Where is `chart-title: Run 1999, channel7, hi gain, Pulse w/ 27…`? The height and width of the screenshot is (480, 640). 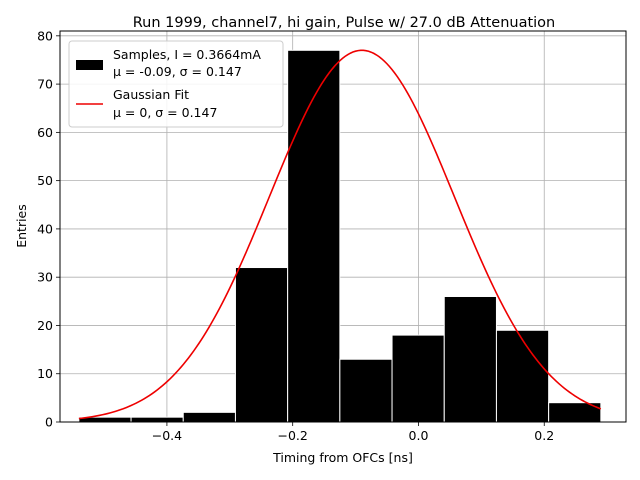 chart-title: Run 1999, channel7, hi gain, Pulse w/ 27… is located at coordinates (344, 23).